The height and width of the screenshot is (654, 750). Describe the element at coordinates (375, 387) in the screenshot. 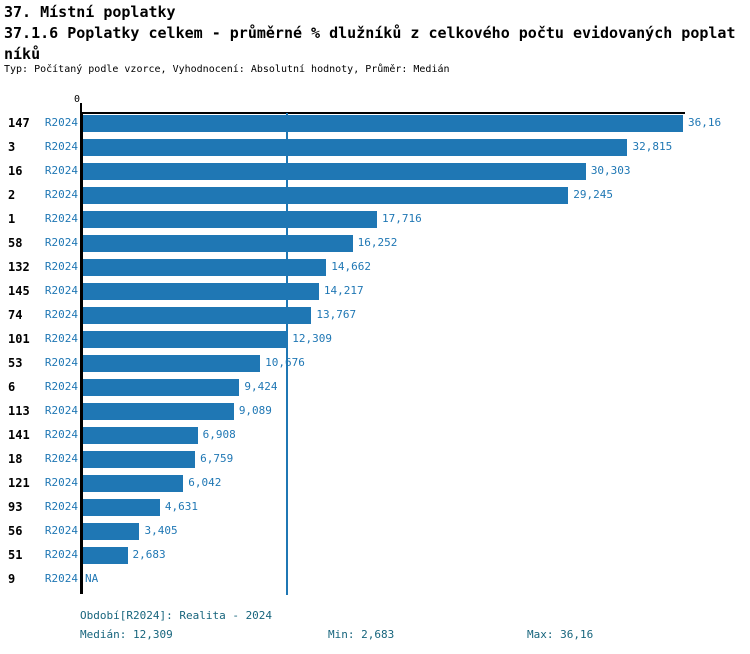

I see `bar-row: 6 R2024 9,424` at that location.